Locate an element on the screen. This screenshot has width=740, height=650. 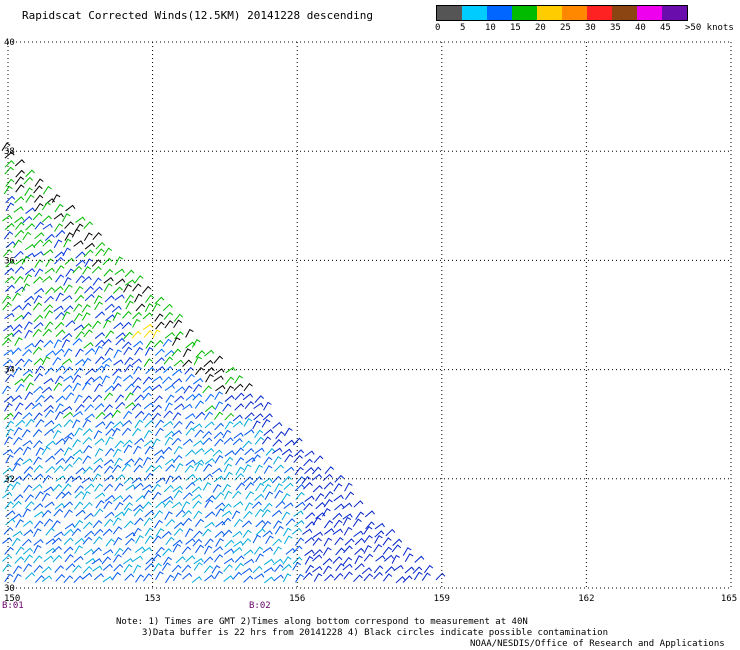
lon-tick-label: 153 is located at coordinates (152, 599).